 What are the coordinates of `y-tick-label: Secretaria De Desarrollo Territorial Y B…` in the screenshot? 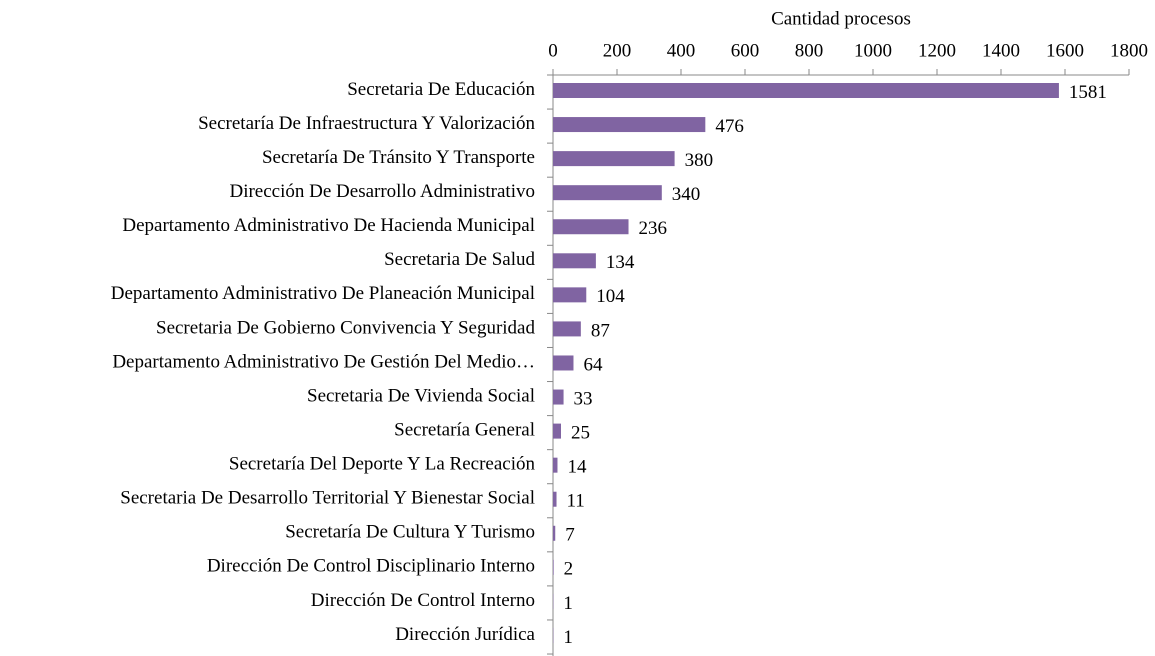 It's located at (327, 498).